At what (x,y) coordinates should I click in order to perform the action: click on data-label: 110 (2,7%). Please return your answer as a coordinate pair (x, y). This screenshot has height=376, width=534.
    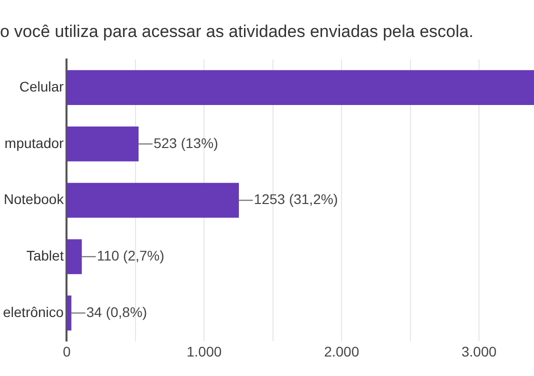
    Looking at the image, I should click on (130, 256).